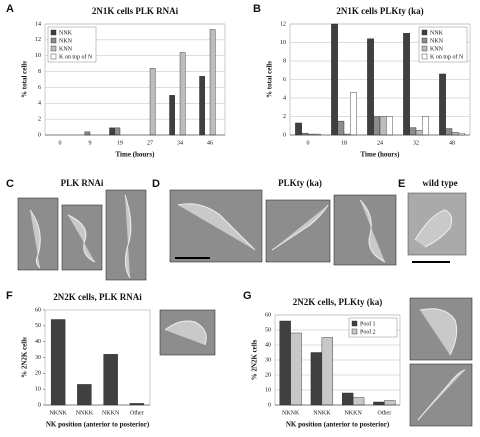 The width and height of the screenshot is (480, 437). Describe the element at coordinates (135, 11) in the screenshot. I see `chart-title: 2N1K cells PLK RNAi` at that location.